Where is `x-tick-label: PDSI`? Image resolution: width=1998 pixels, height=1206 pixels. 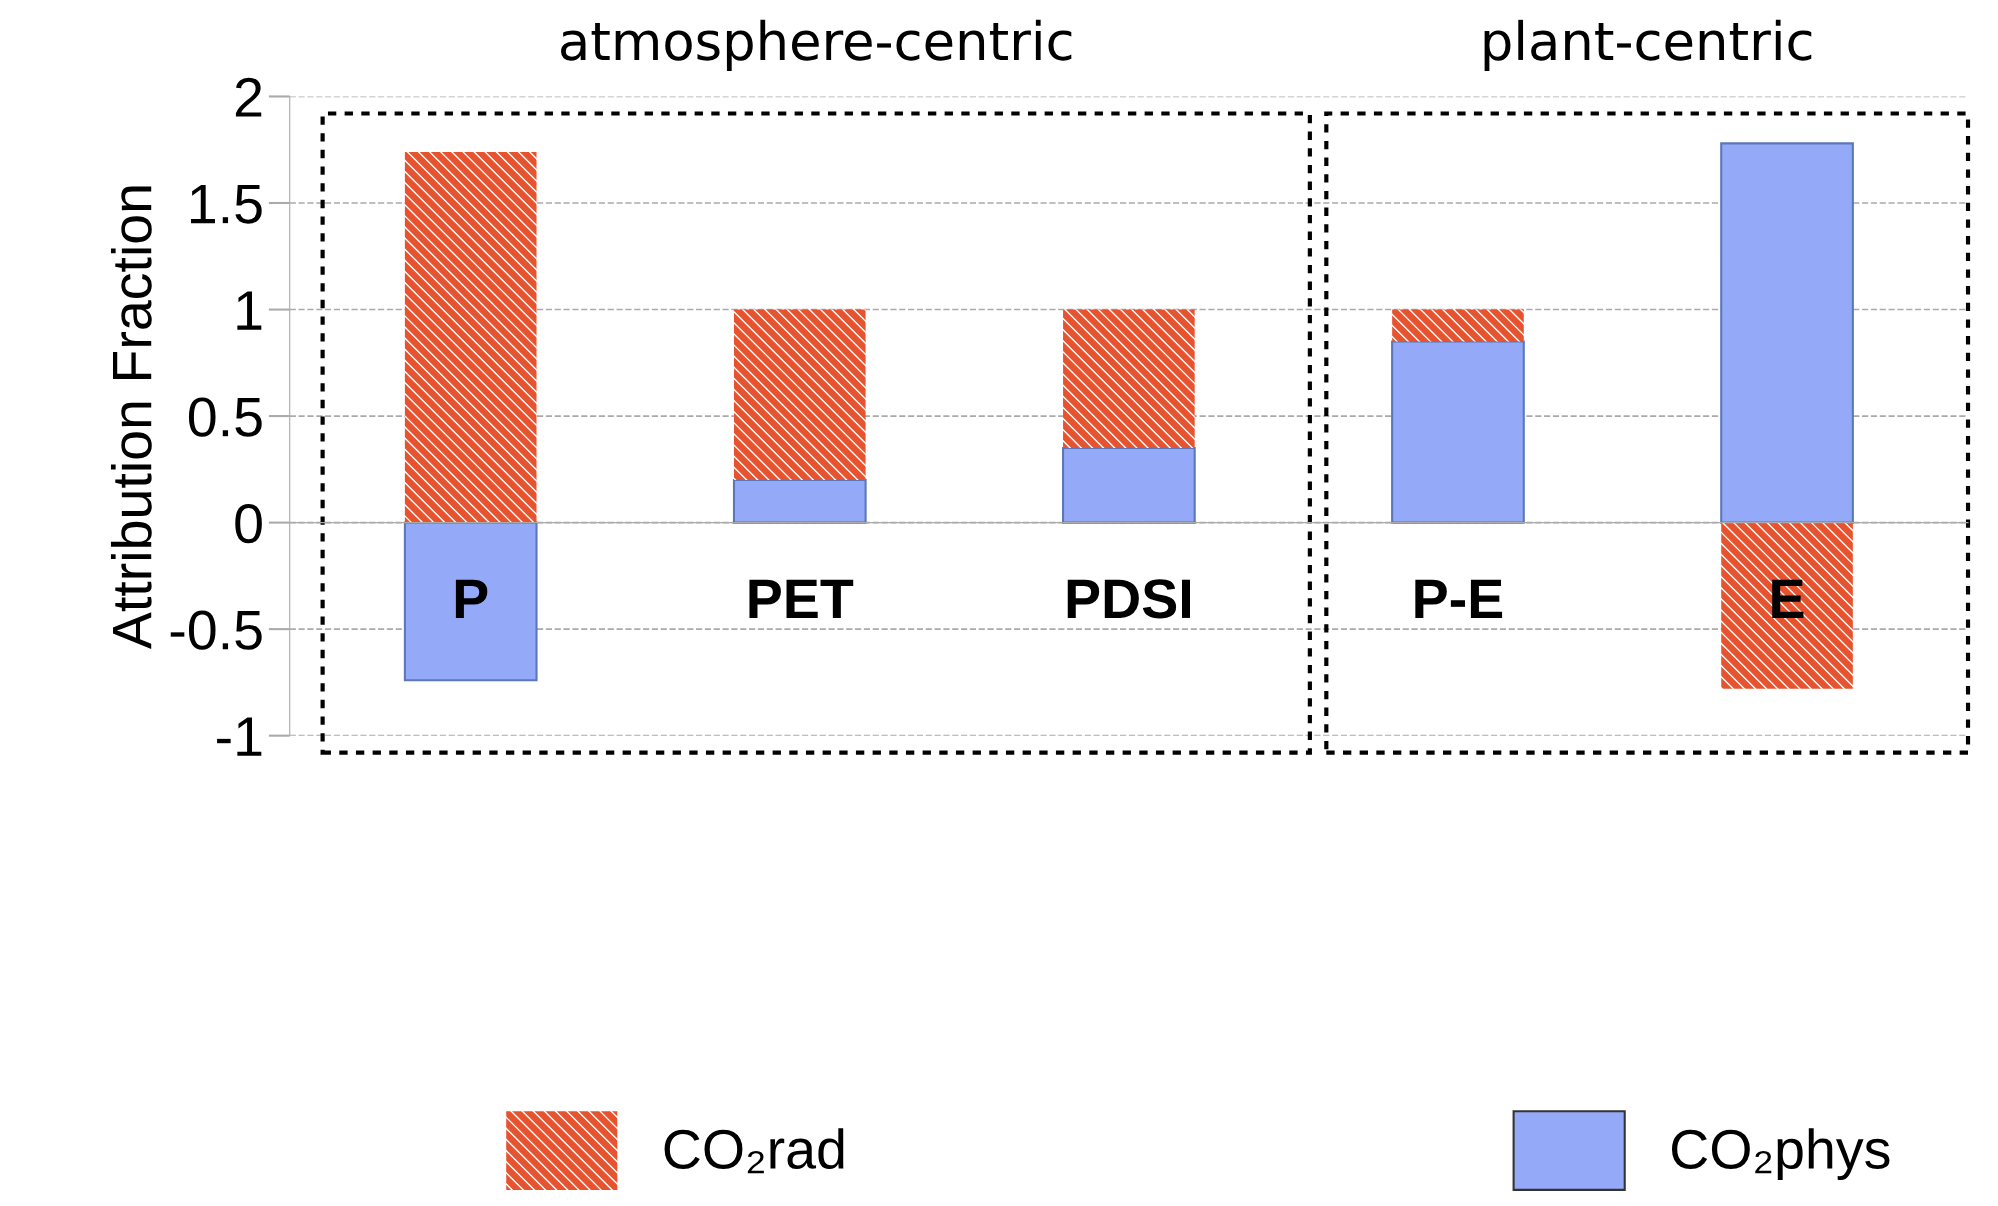 x-tick-label: PDSI is located at coordinates (1128, 599).